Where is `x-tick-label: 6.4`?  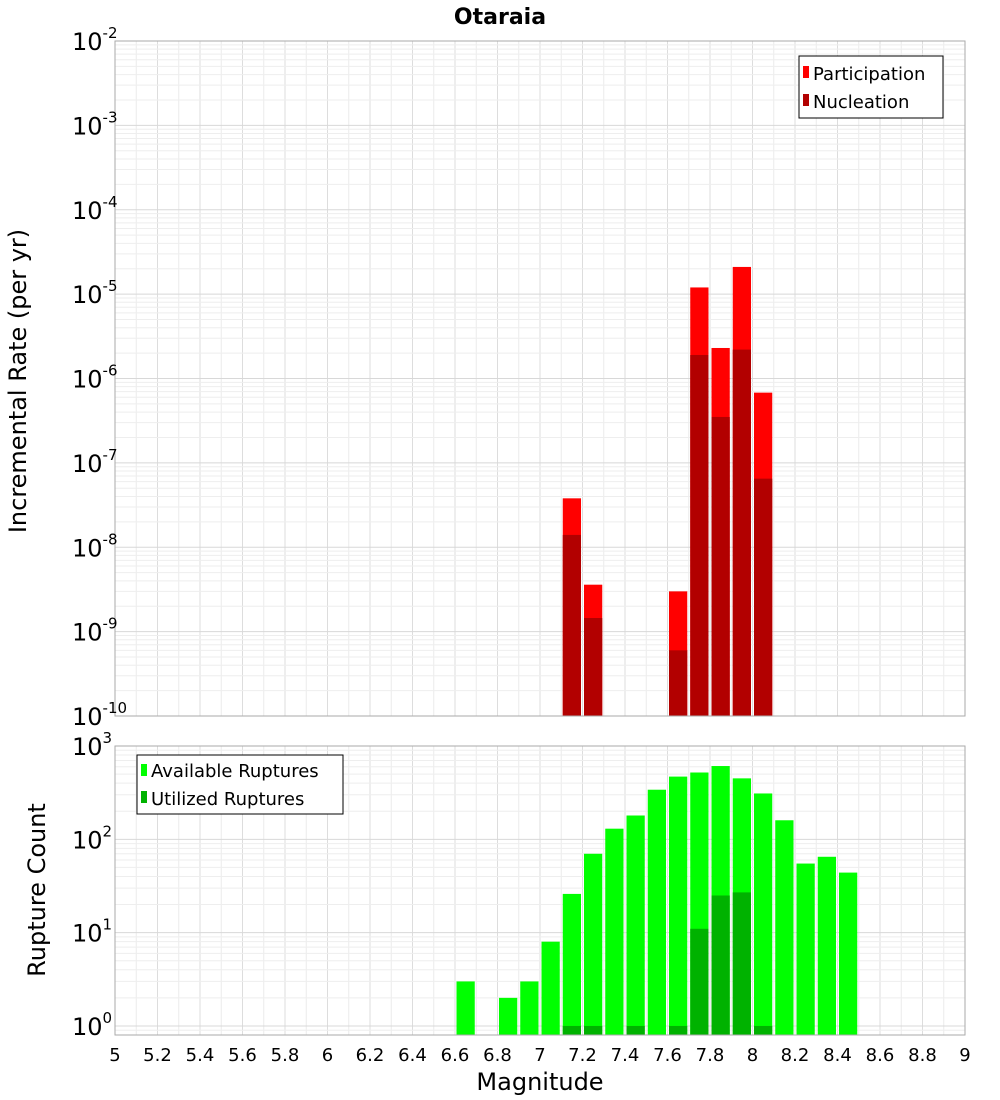
x-tick-label: 6.4 is located at coordinates (412, 1055).